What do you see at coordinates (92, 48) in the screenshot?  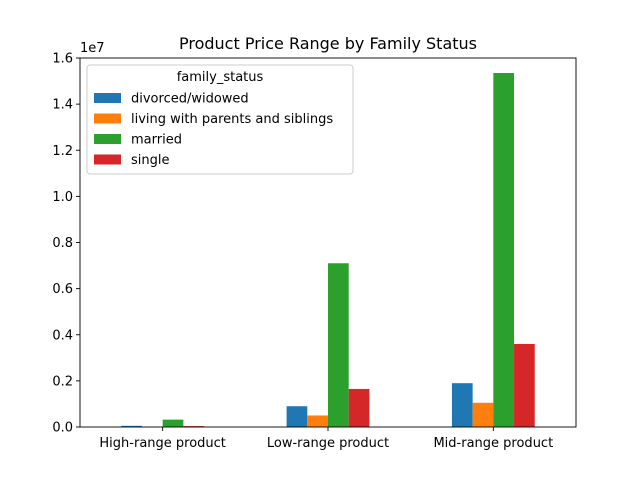 I see `y-axis-offset-label: 1e7` at bounding box center [92, 48].